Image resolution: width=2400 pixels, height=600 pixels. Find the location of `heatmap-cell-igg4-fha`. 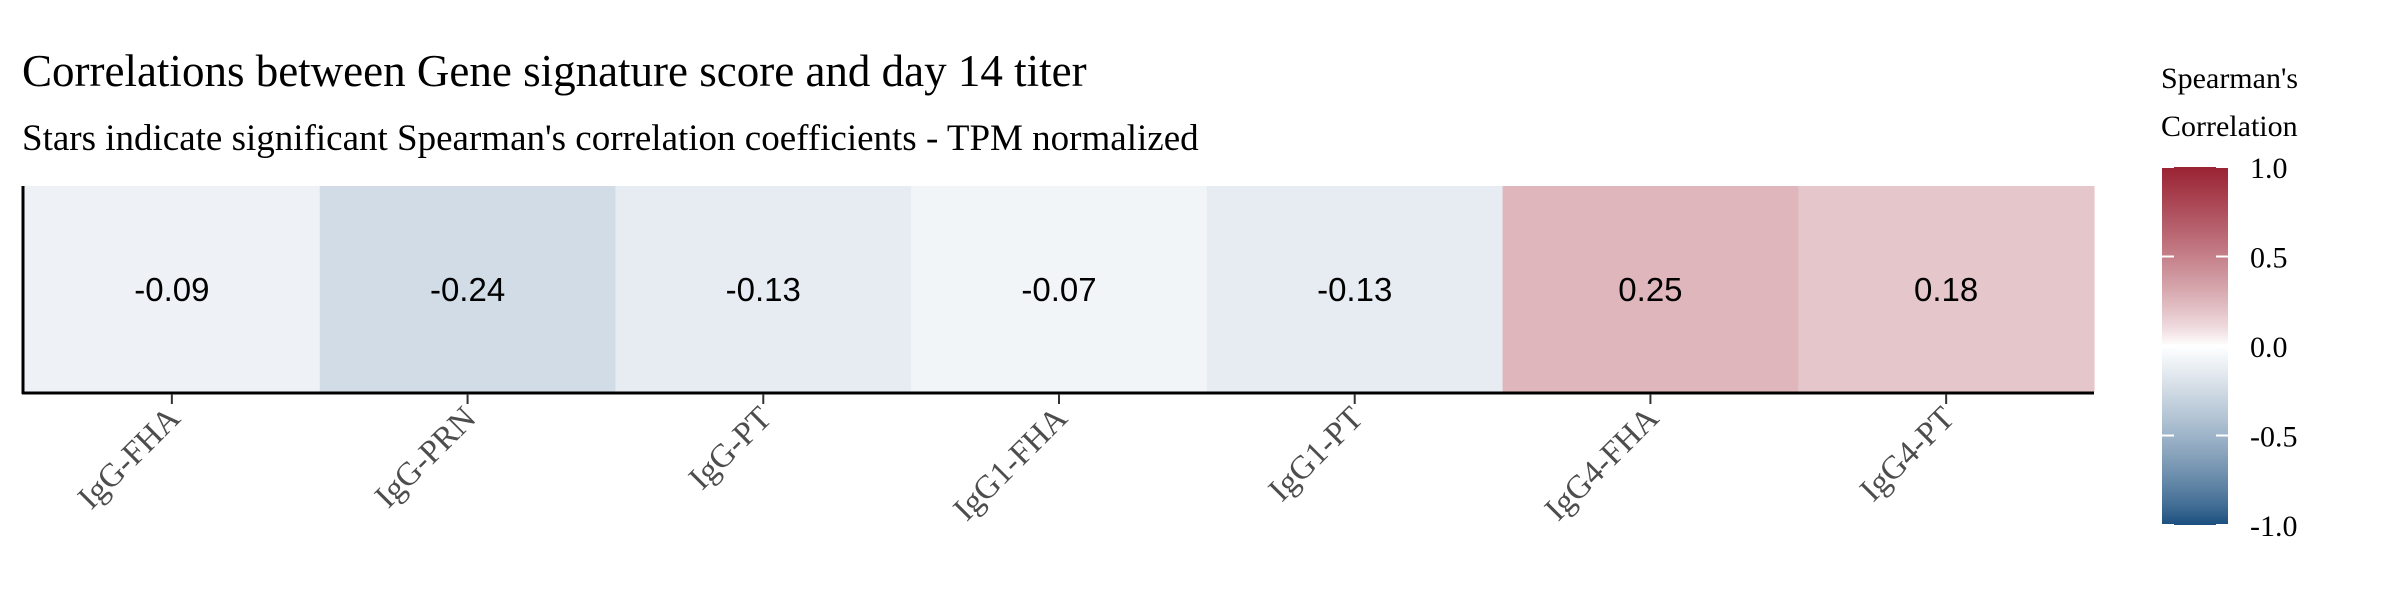

heatmap-cell-igg4-fha is located at coordinates (1650, 289).